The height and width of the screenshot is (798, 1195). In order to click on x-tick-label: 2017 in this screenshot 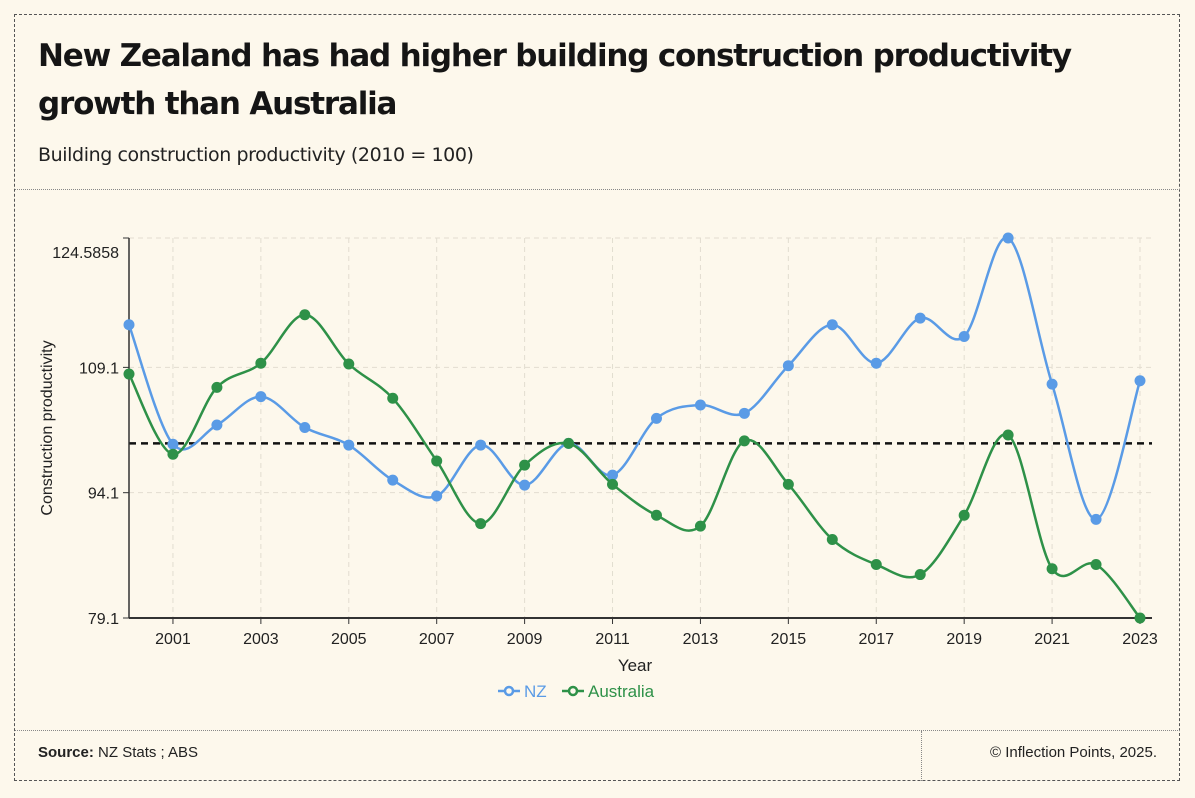, I will do `click(876, 639)`.